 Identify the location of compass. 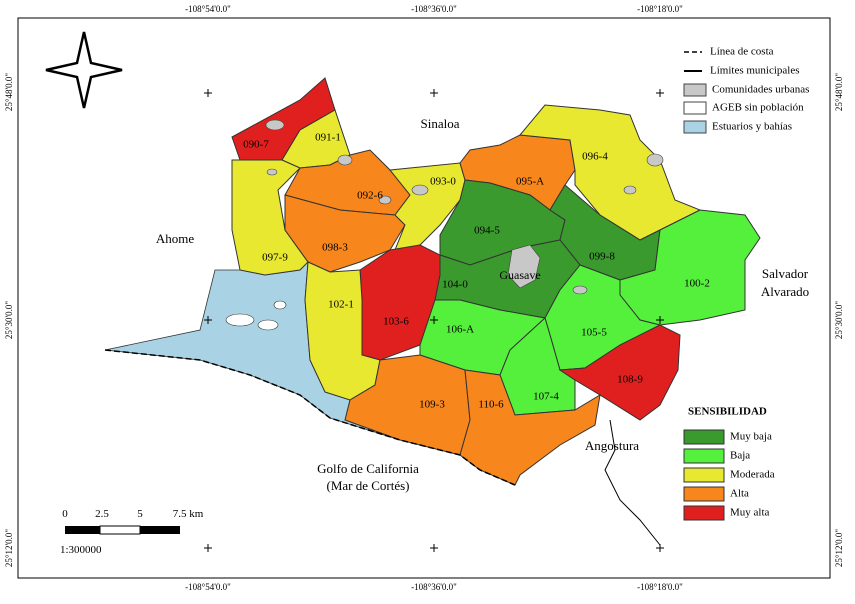
(84, 70).